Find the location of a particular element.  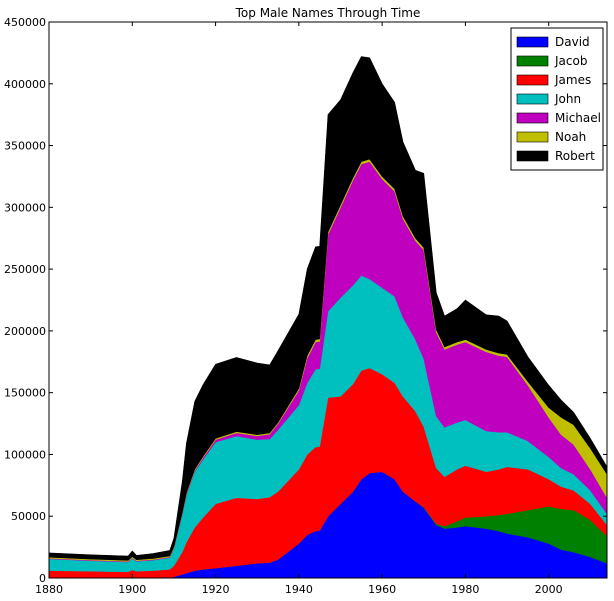

legend-swatch-jacob is located at coordinates (532, 61).